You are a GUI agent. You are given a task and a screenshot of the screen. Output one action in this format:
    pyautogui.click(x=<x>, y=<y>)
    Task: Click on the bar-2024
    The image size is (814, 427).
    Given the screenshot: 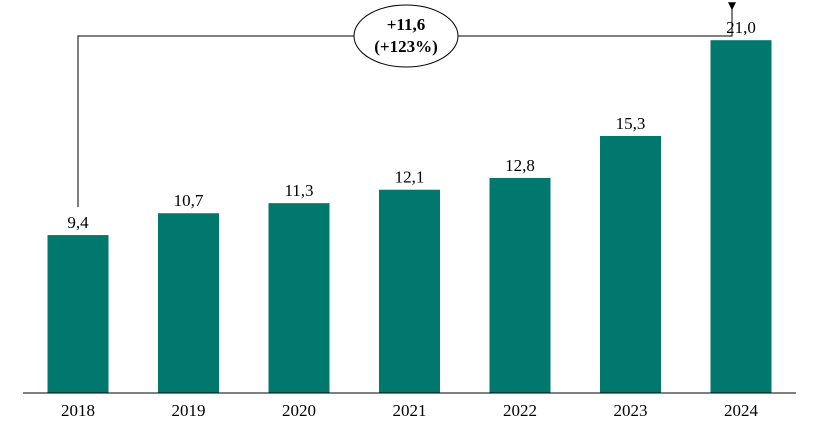 What is the action you would take?
    pyautogui.click(x=741, y=216)
    